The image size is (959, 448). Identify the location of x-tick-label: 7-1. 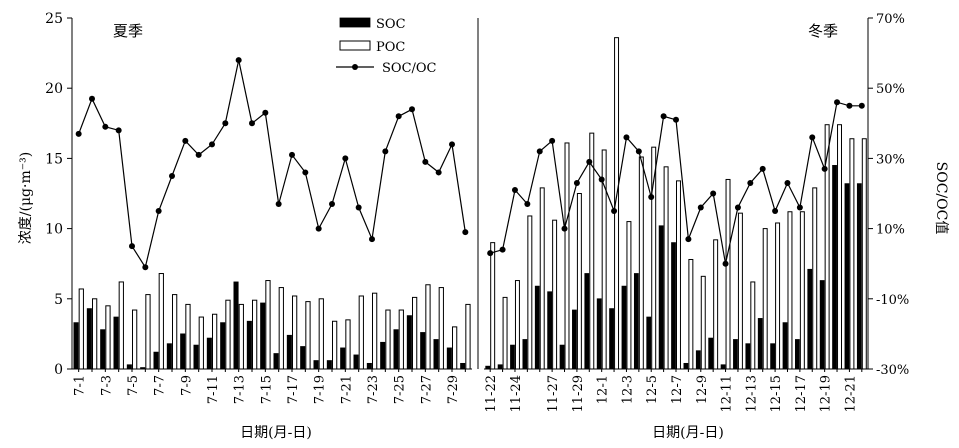
(80, 385).